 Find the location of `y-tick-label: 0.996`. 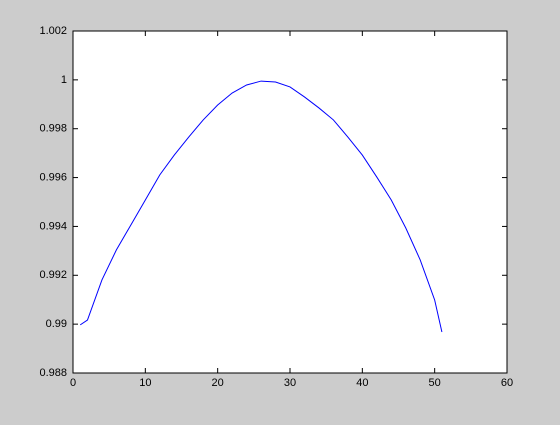

y-tick-label: 0.996 is located at coordinates (53, 177).